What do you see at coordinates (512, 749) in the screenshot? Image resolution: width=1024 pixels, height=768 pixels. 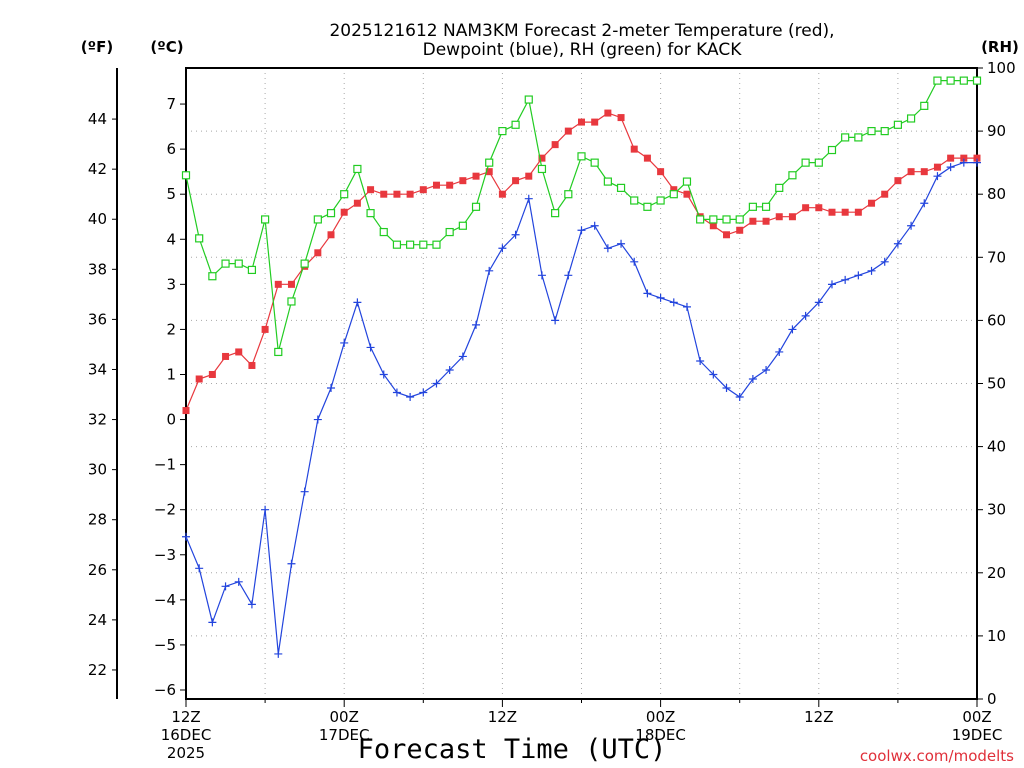 I see `x-axis-label: Forecast Time (UTC)` at bounding box center [512, 749].